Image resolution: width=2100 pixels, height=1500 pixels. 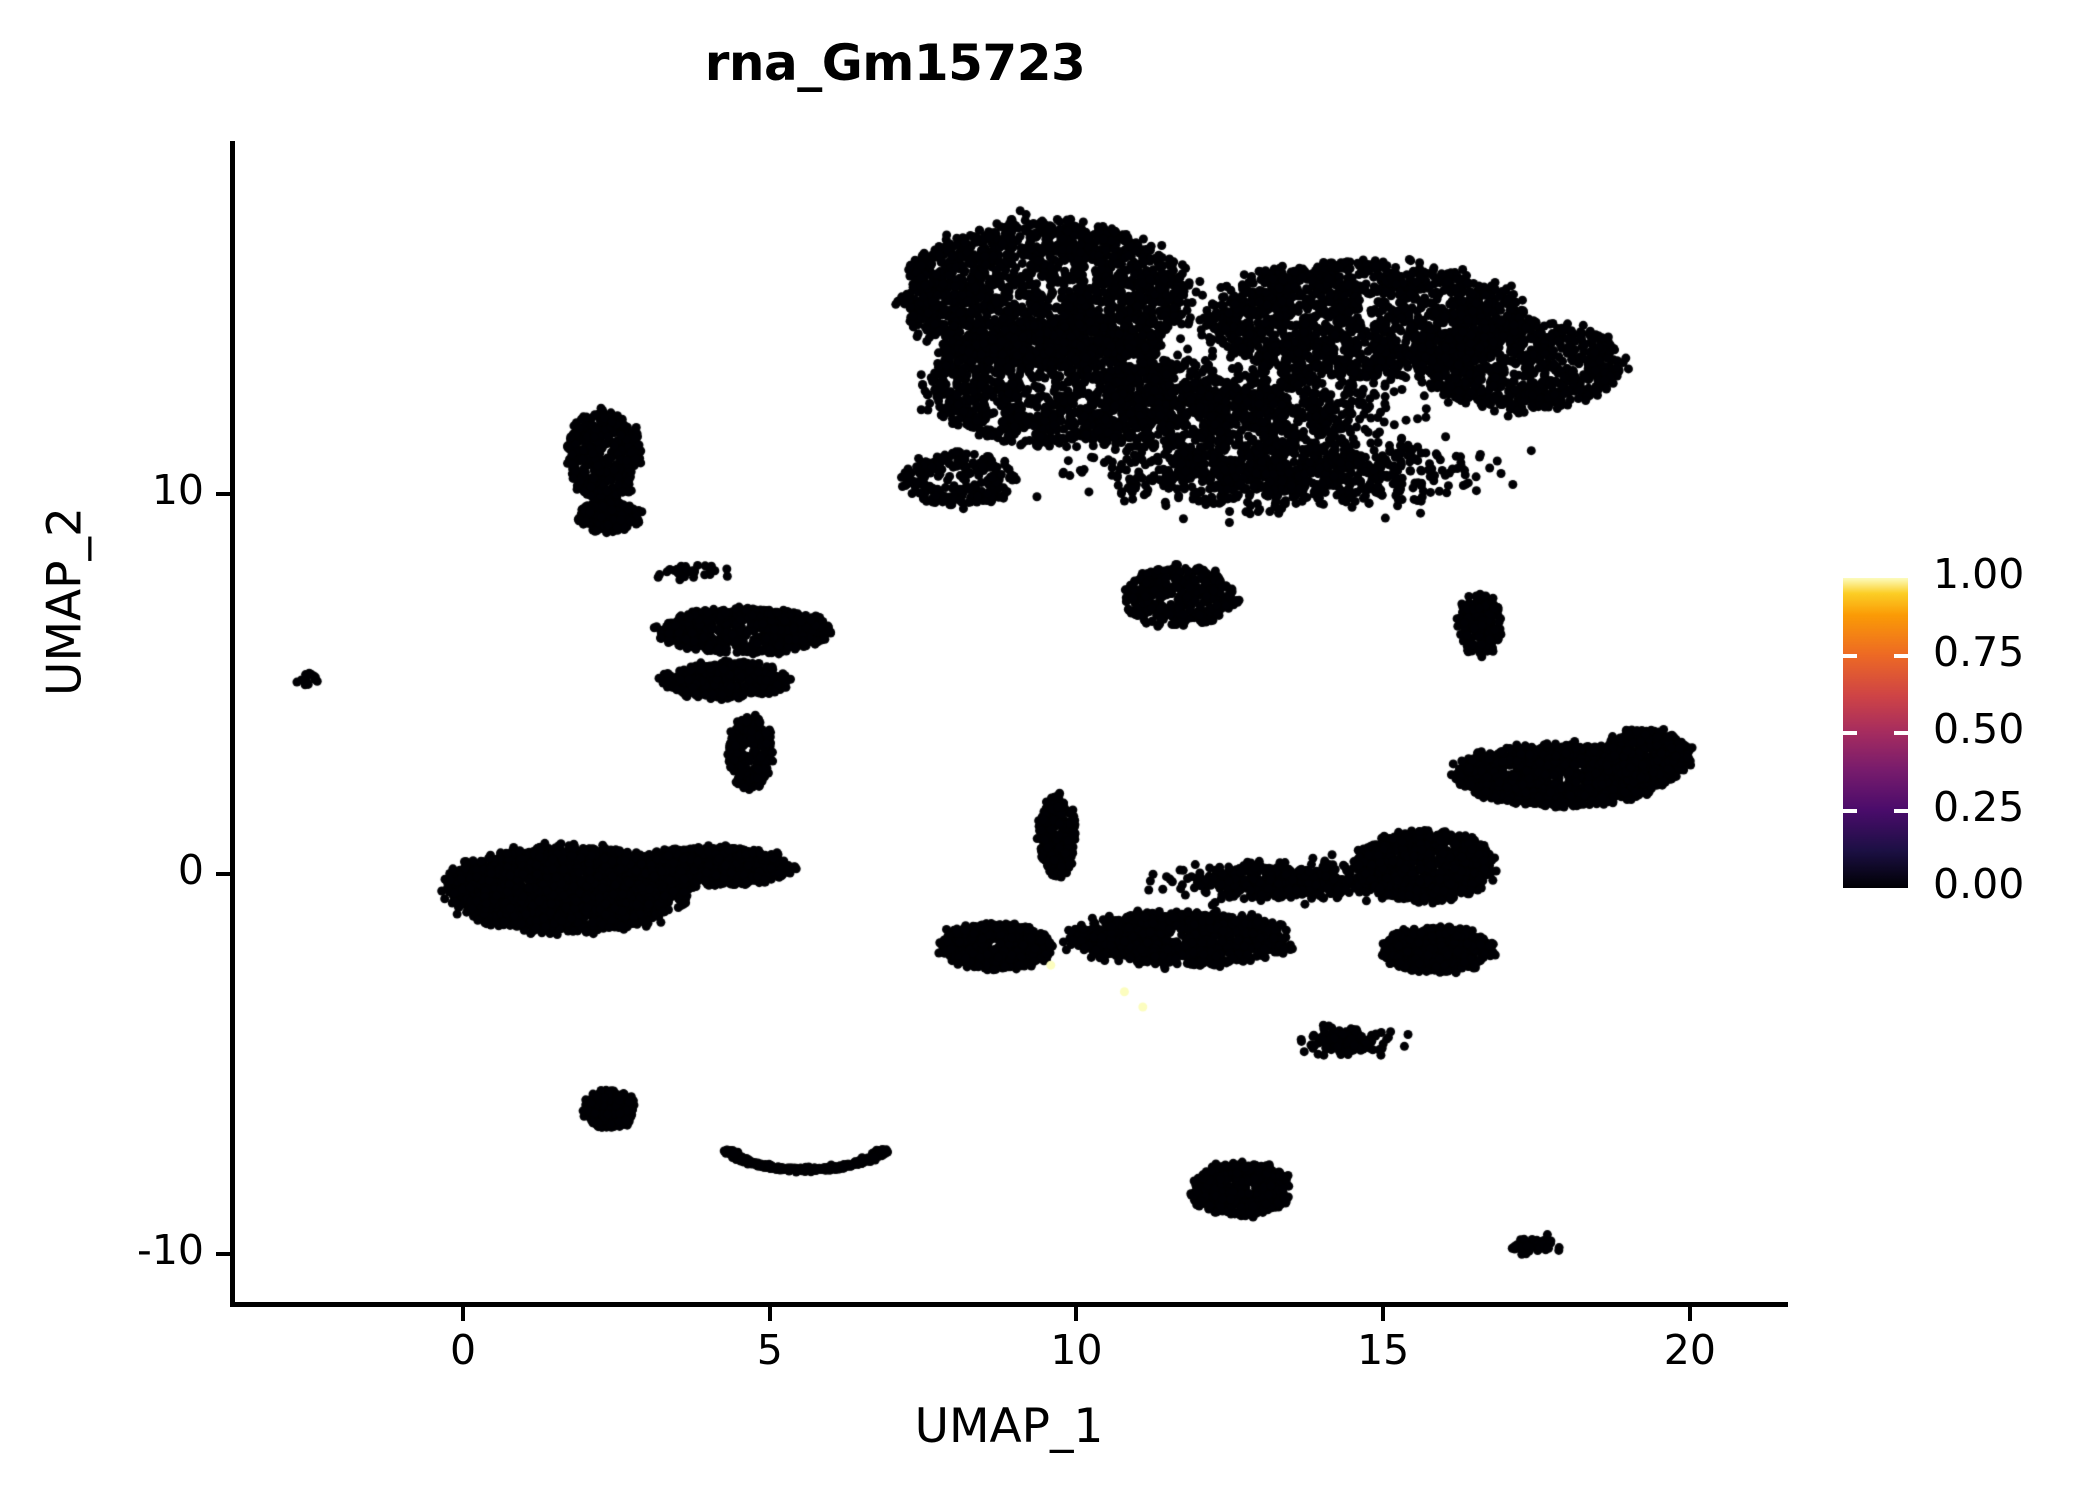 I want to click on colorbar-tick-label: 0.75, so click(x=1979, y=651).